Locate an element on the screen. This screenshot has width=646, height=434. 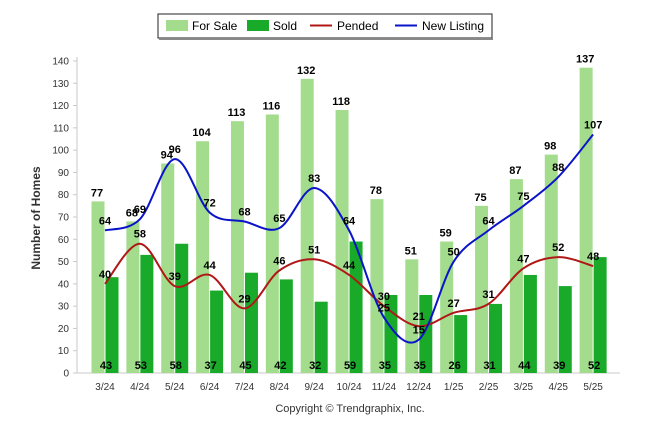
legend-label-pended: Pended is located at coordinates (357, 26).